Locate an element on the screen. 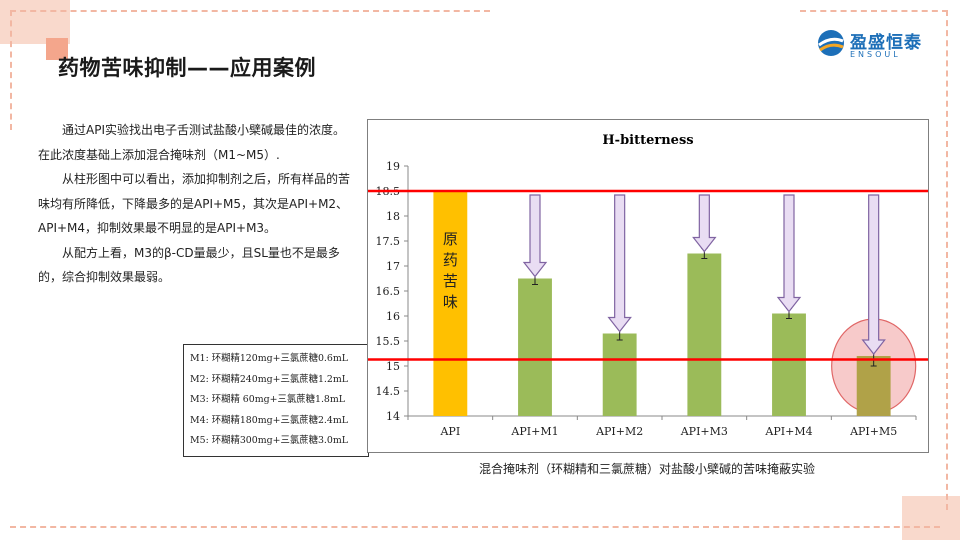 This screenshot has height=540, width=960. x-tick-label: API+M4 is located at coordinates (788, 431).